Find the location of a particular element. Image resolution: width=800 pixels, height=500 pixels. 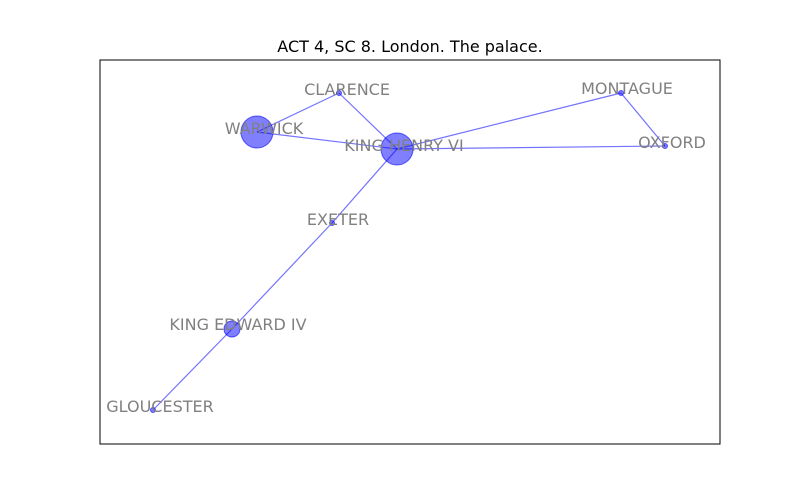

node-clarence is located at coordinates (339, 93).